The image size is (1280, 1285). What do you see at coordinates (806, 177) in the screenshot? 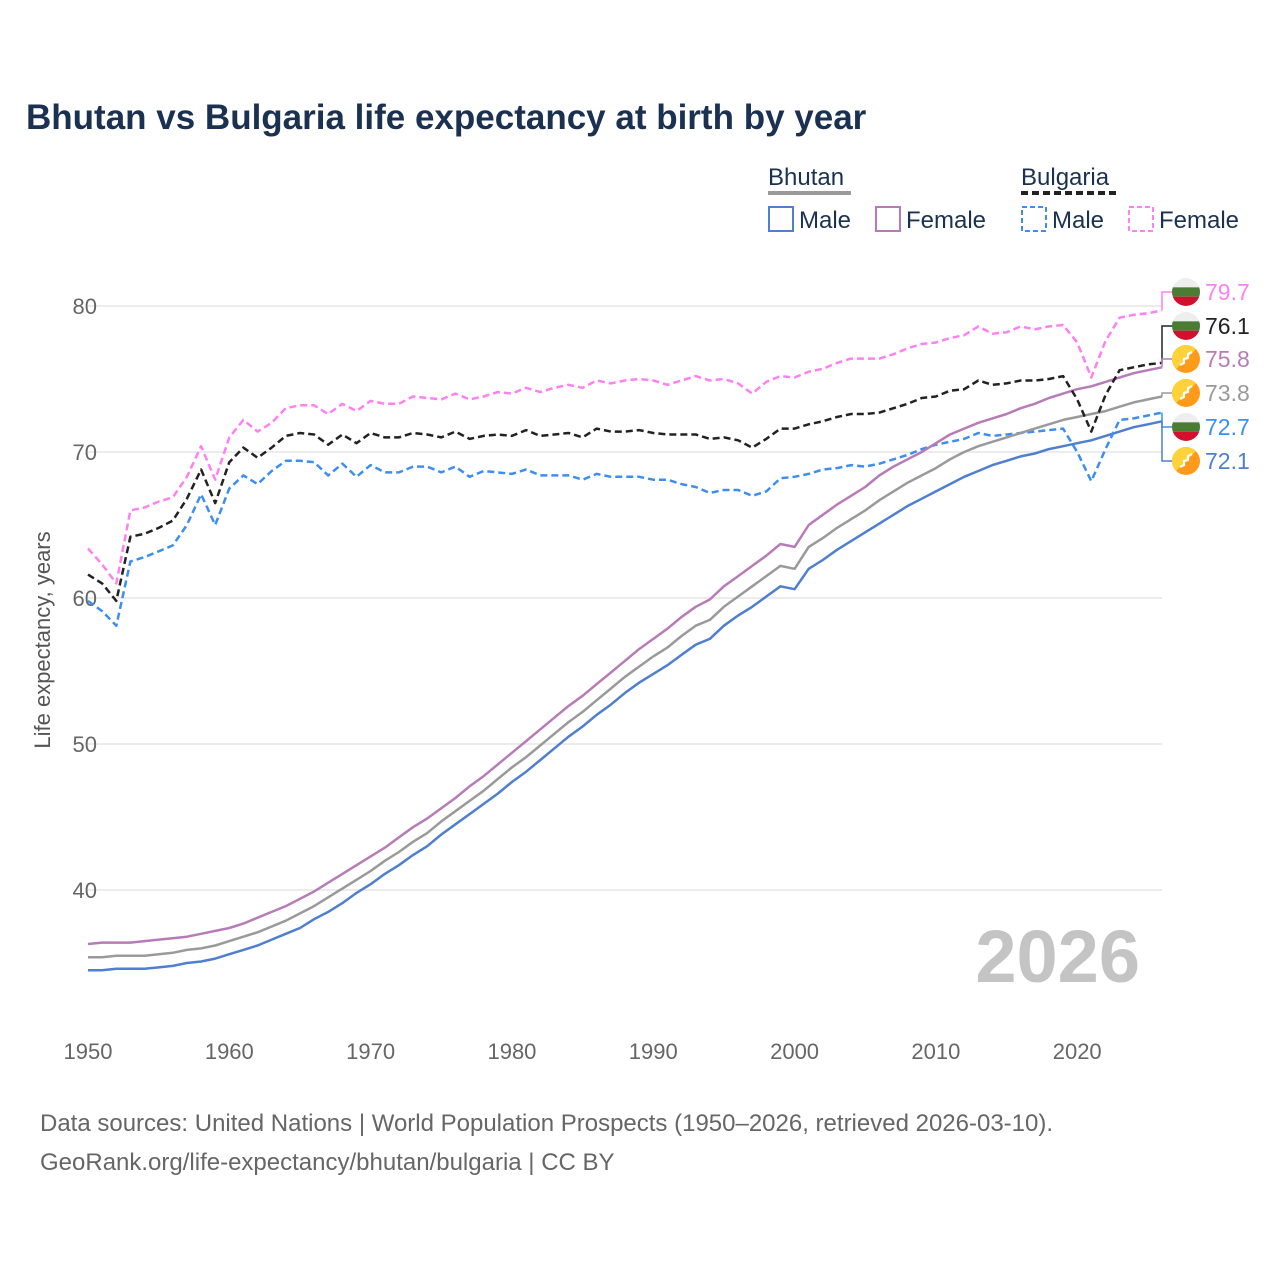
I see `legend-group-bhutan: Bhutan` at bounding box center [806, 177].